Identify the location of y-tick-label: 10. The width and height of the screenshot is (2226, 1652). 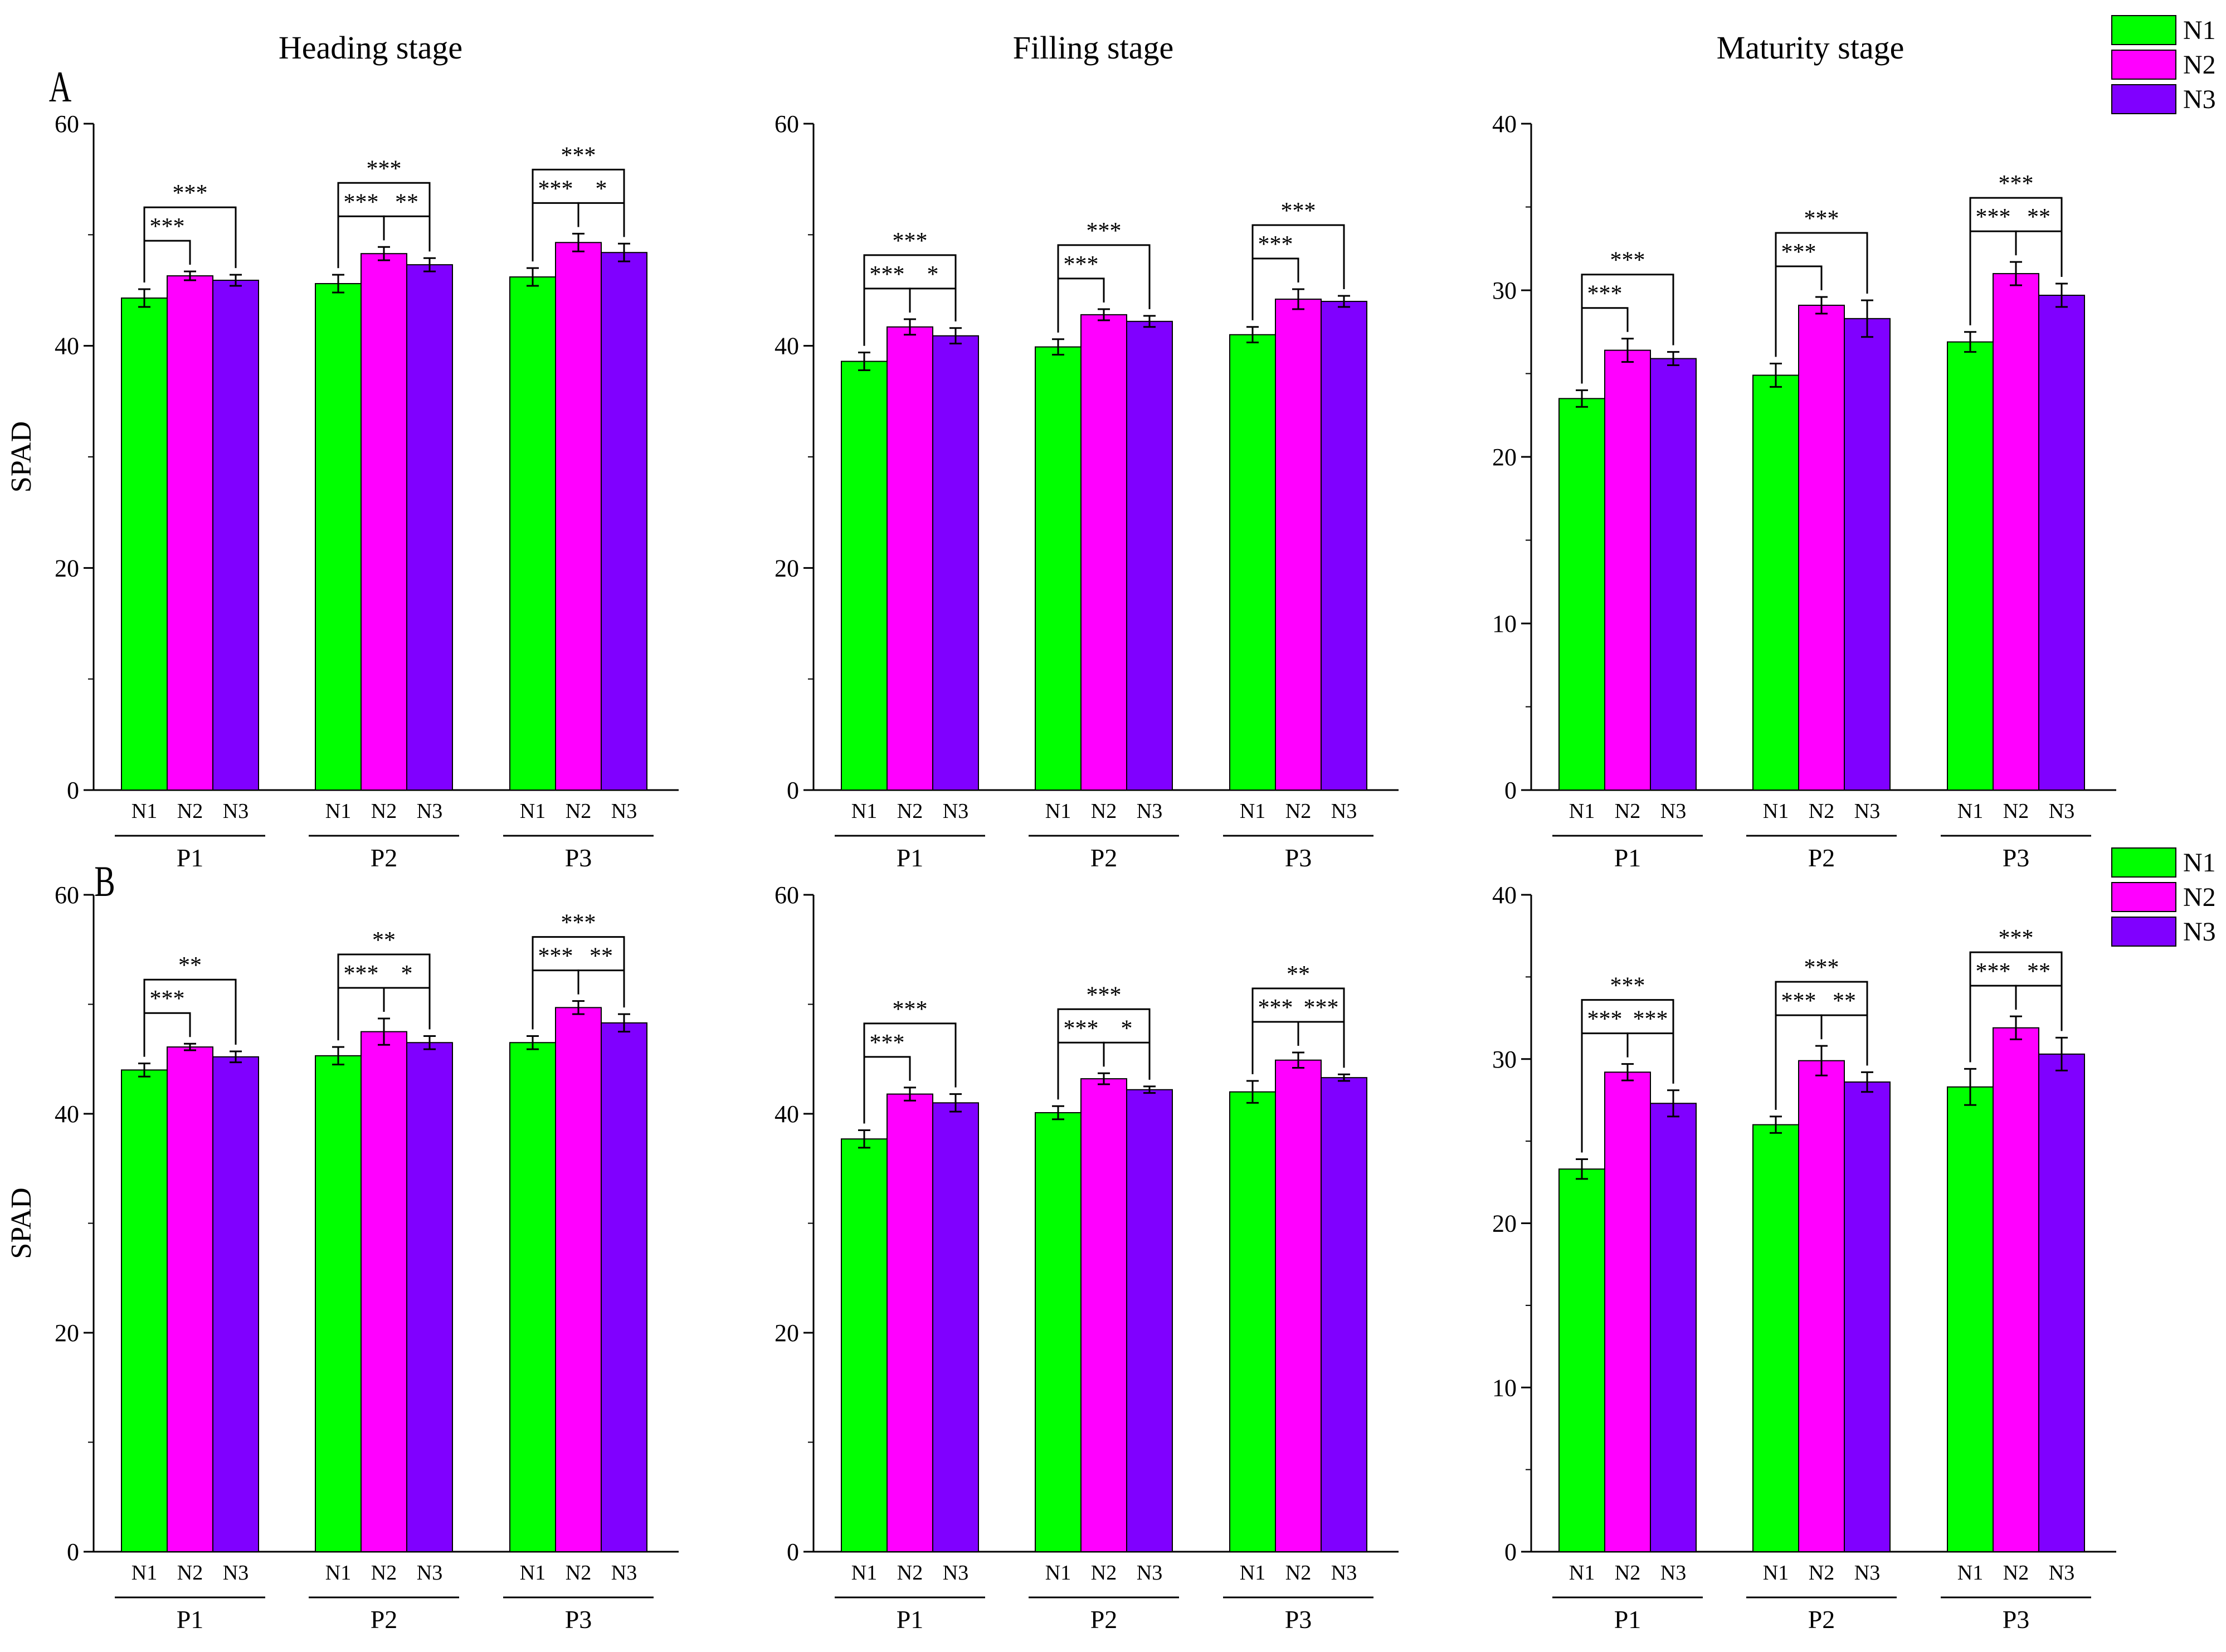
(1505, 623).